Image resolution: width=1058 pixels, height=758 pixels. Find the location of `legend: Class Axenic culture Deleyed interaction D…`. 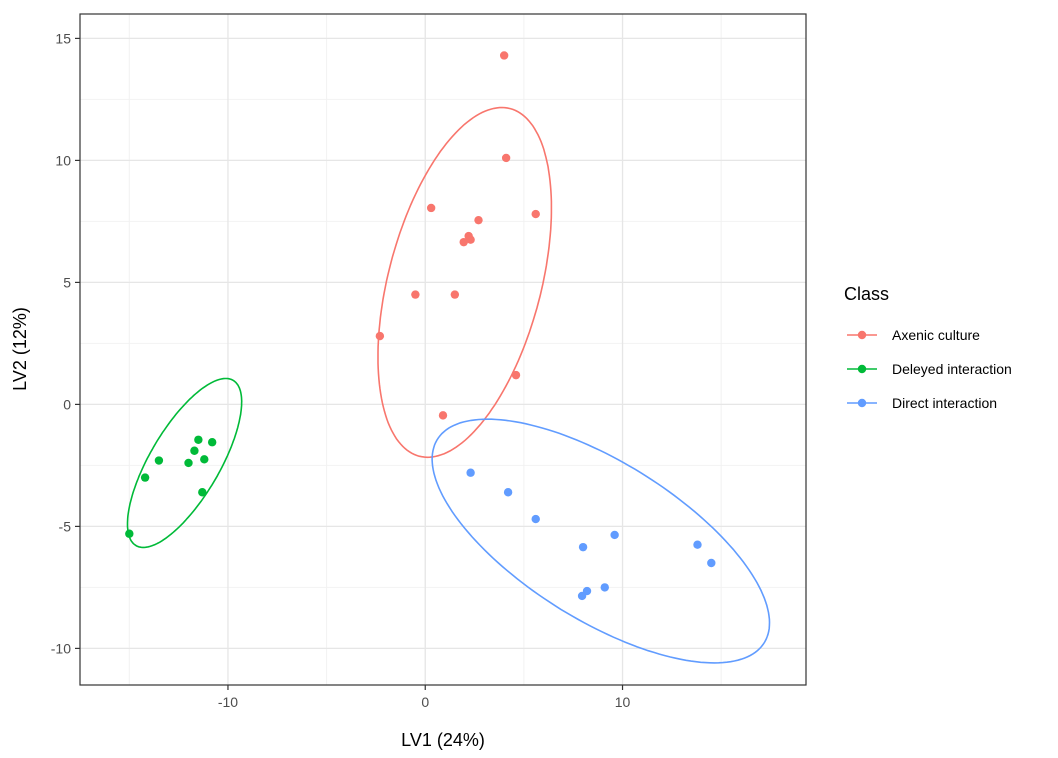

legend: Class Axenic culture Deleyed interaction D… is located at coordinates (928, 347).